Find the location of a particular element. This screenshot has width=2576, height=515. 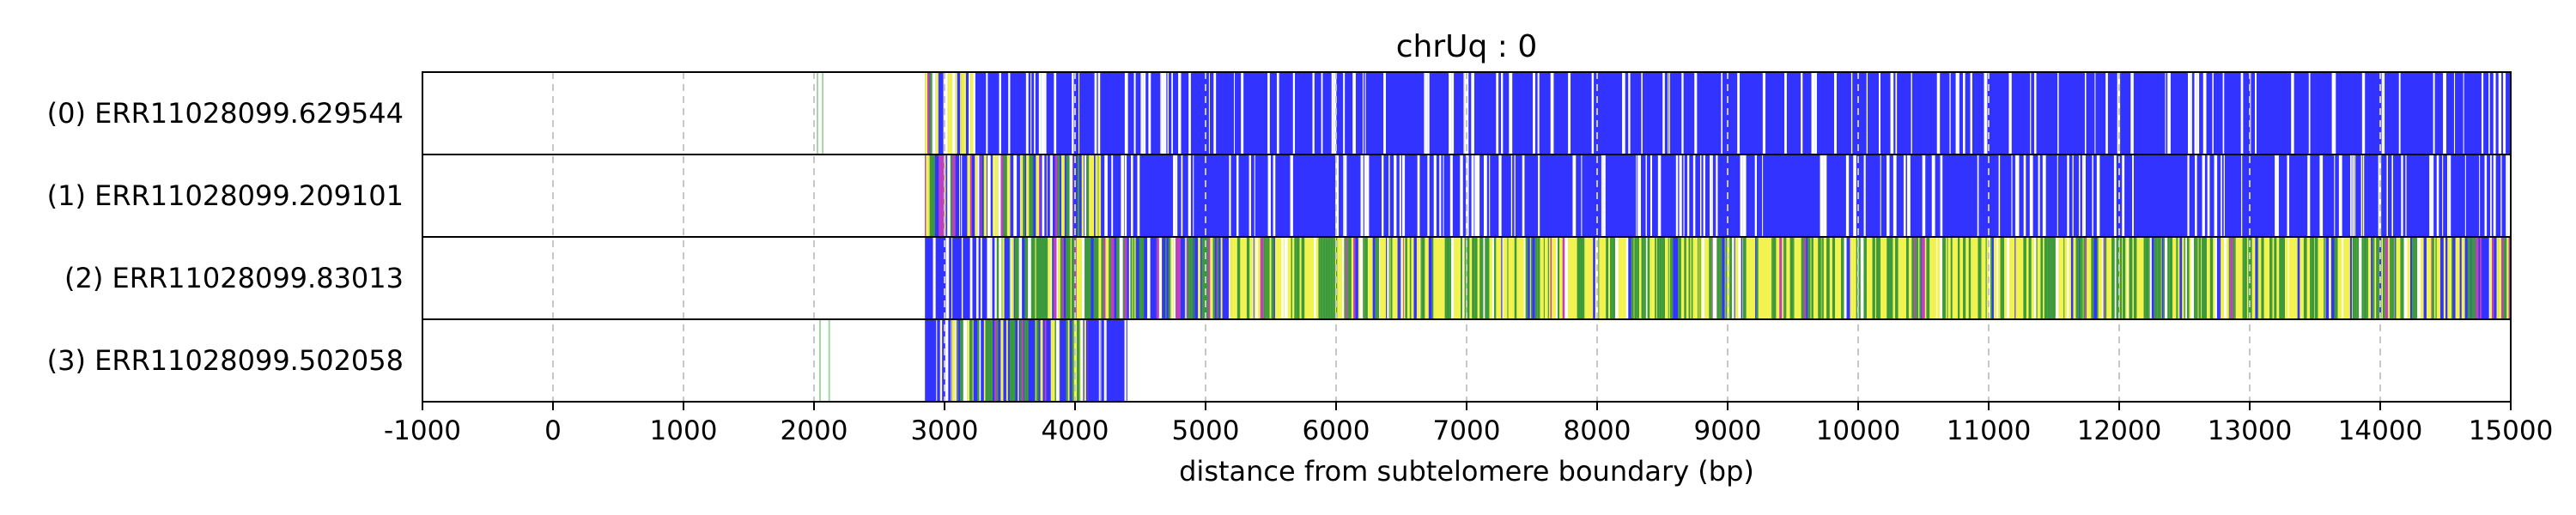

x-tick-label-9: 8000 is located at coordinates (1598, 430).